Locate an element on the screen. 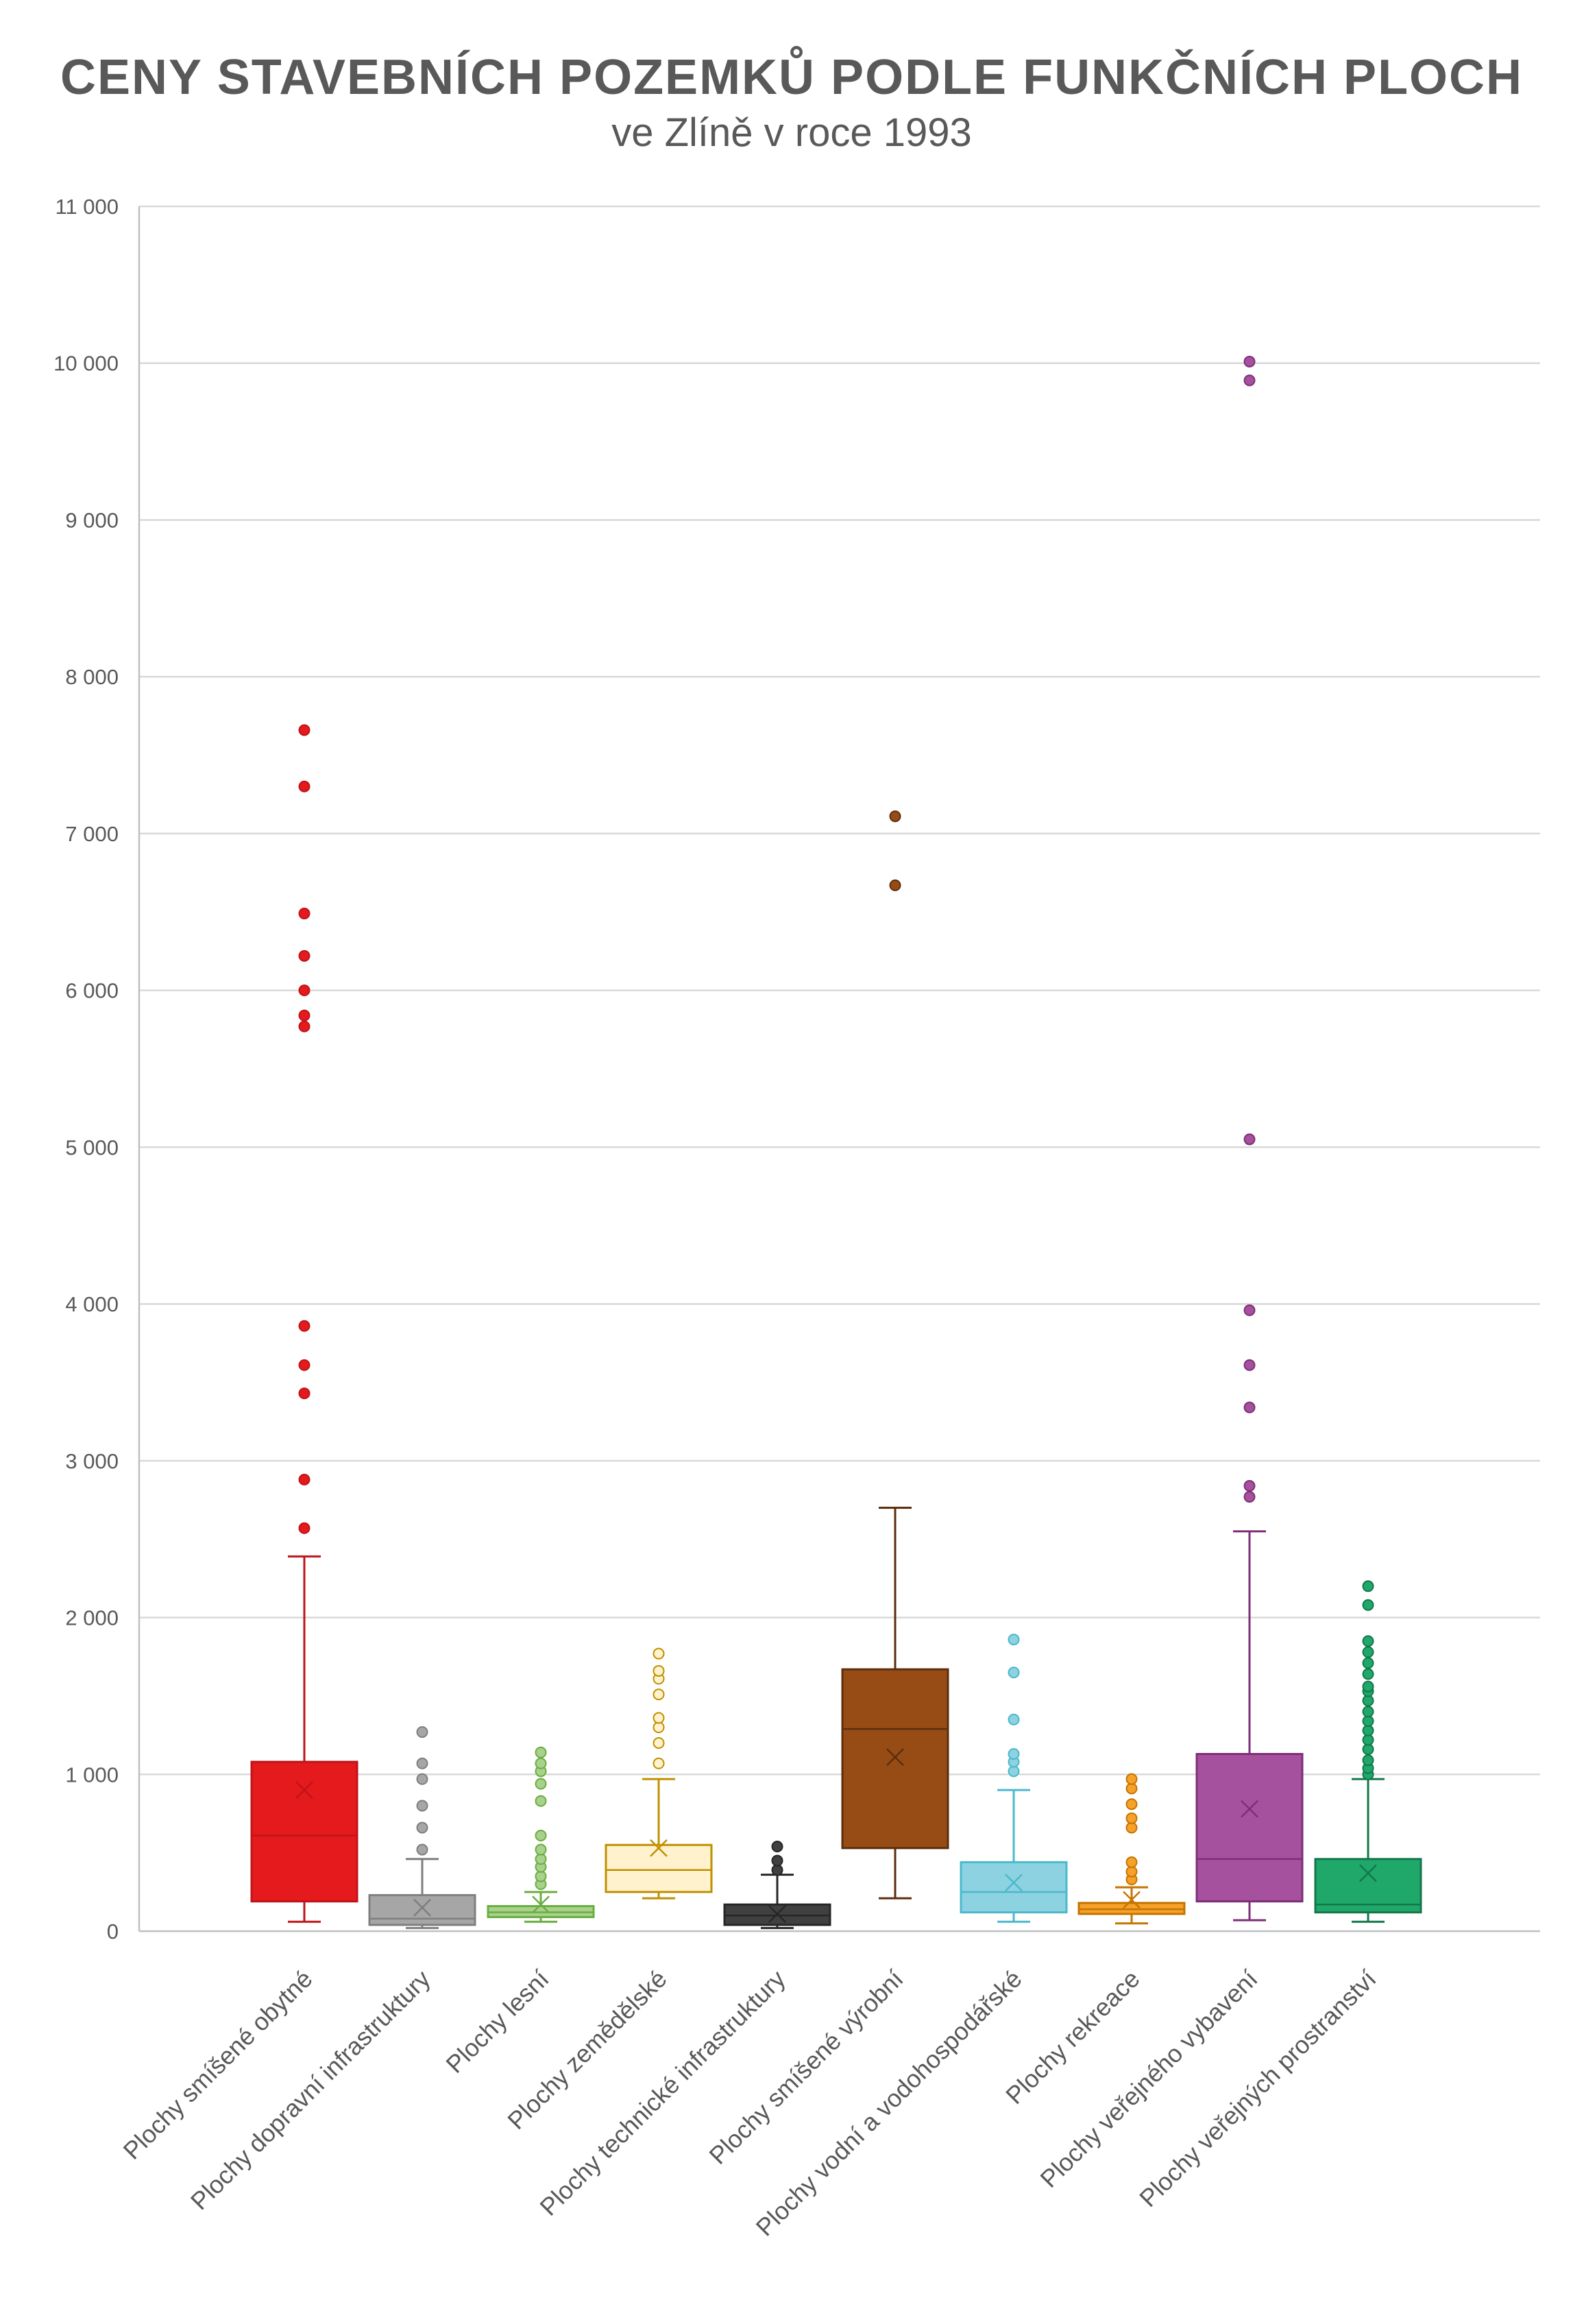 The height and width of the screenshot is (2324, 1584). x-category-label: Plochy veřejných prostranství is located at coordinates (1257, 2088).